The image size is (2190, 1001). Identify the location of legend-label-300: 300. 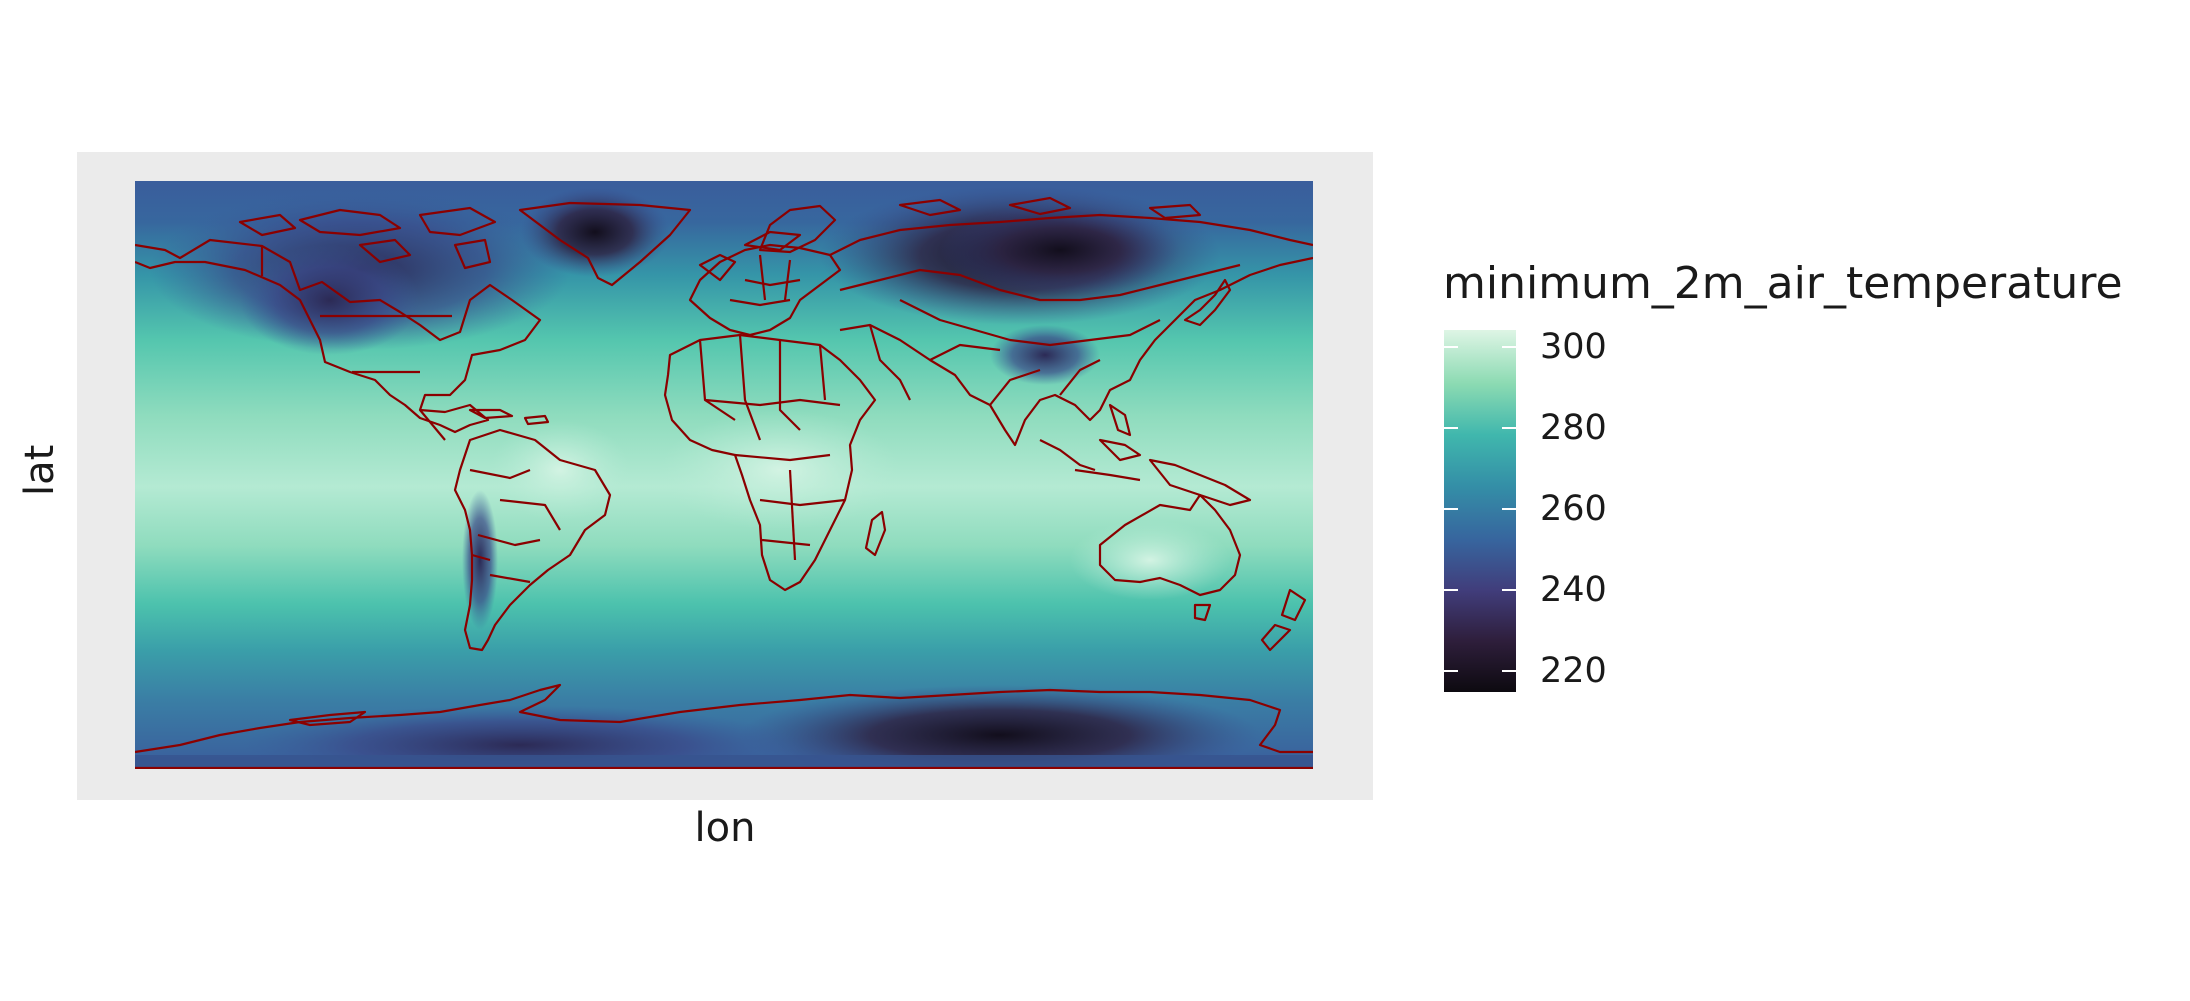
(1573, 347).